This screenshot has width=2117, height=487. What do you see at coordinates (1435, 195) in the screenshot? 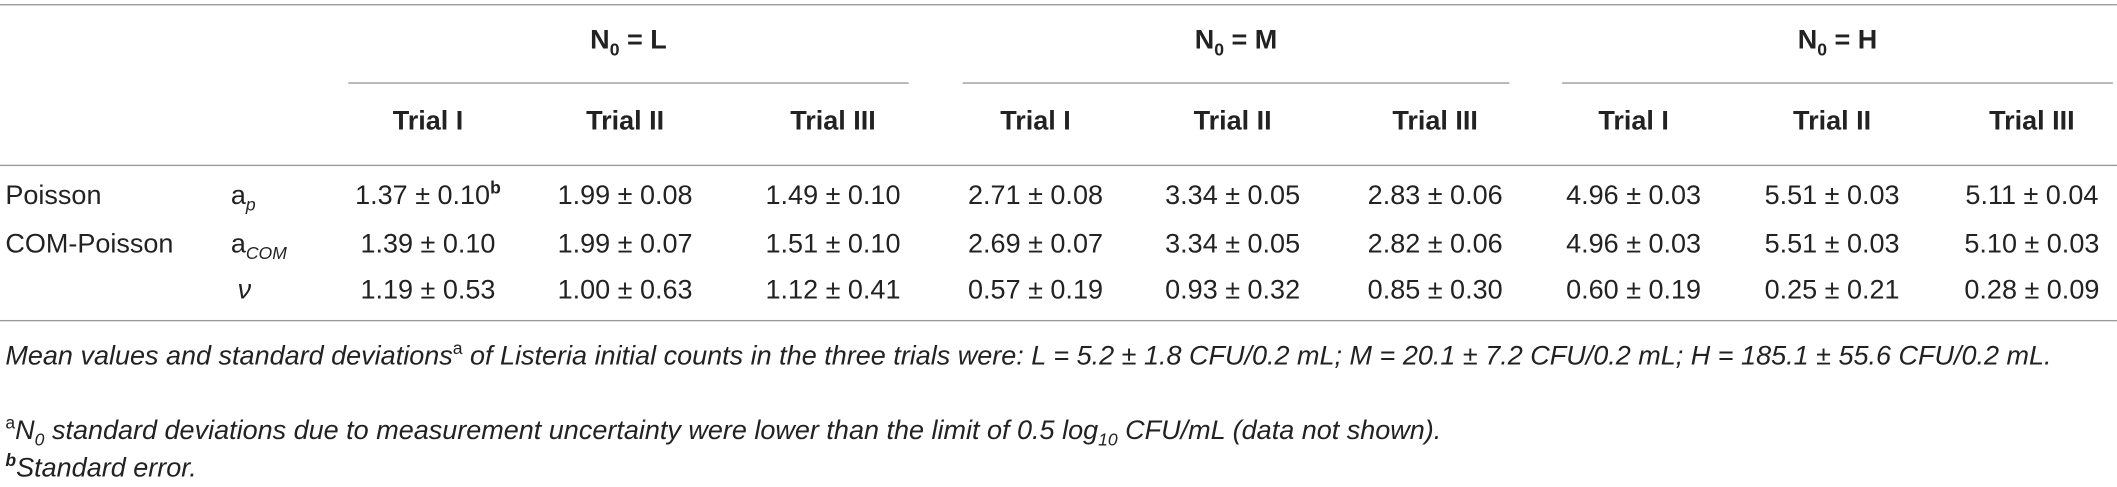
I see `text-run: 2.83 ± 0.06` at bounding box center [1435, 195].